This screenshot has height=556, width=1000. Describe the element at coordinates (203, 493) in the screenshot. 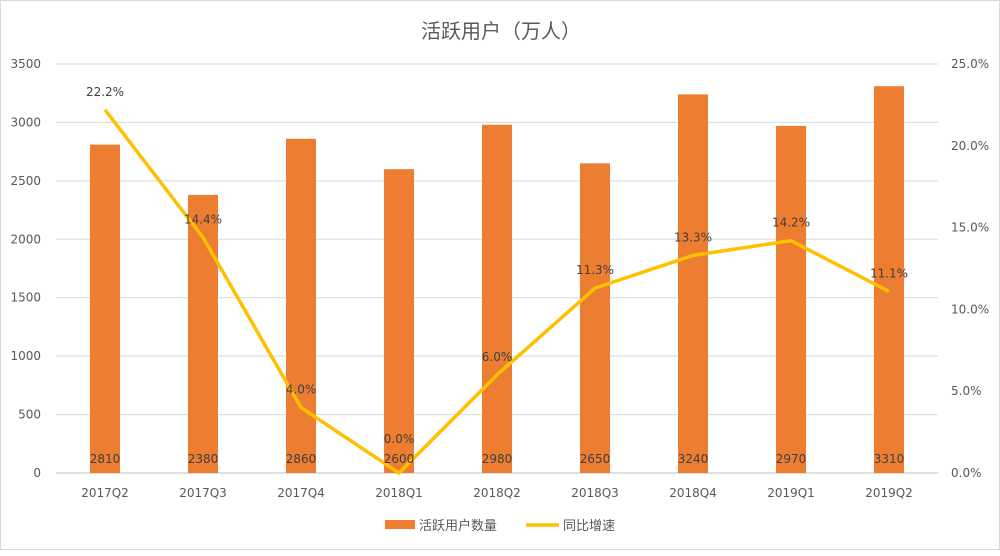

I see `x-axis-tick: 2017Q3` at that location.